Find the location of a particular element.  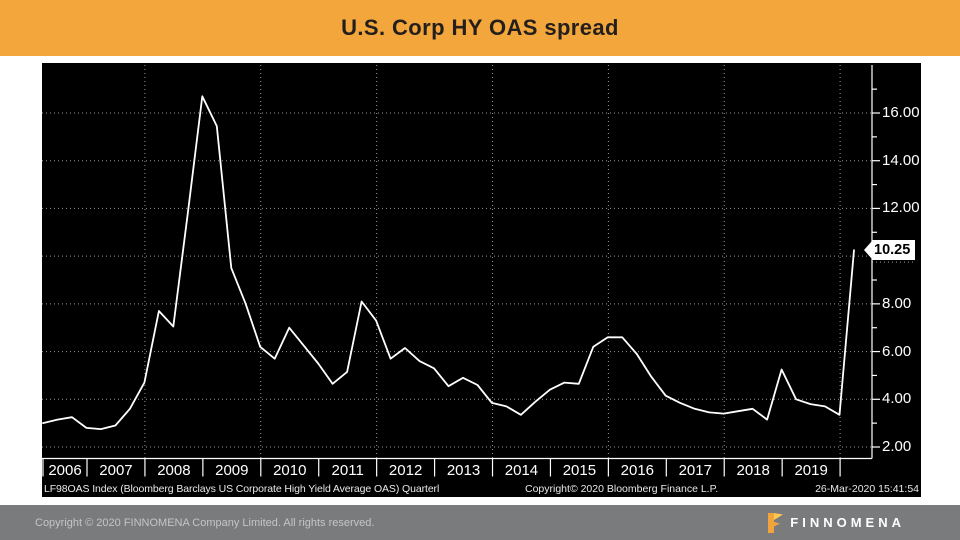

finnomena-flag-icon is located at coordinates (776, 522).